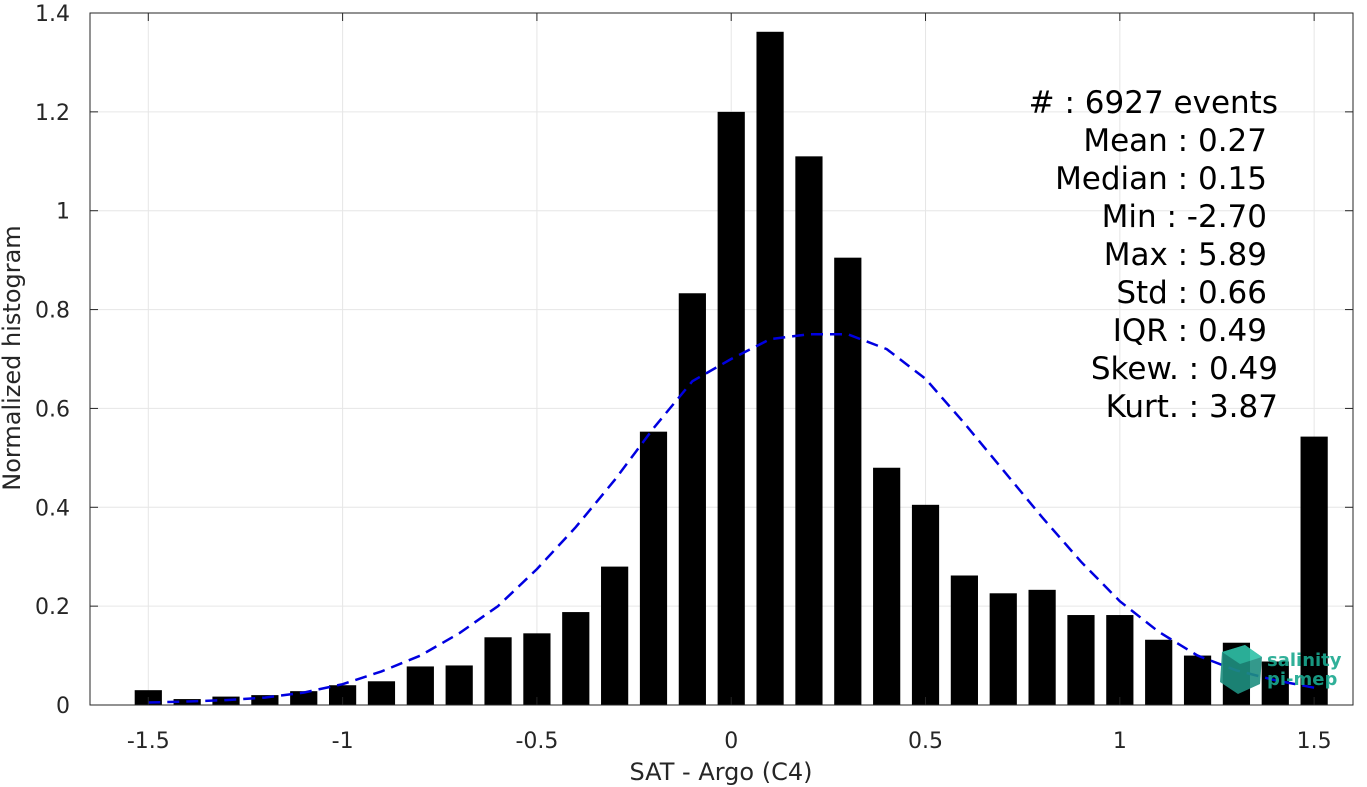 Image resolution: width=1367 pixels, height=787 pixels. Describe the element at coordinates (1190, 331) in the screenshot. I see `stat-iqr: IQR : 0.49` at that location.